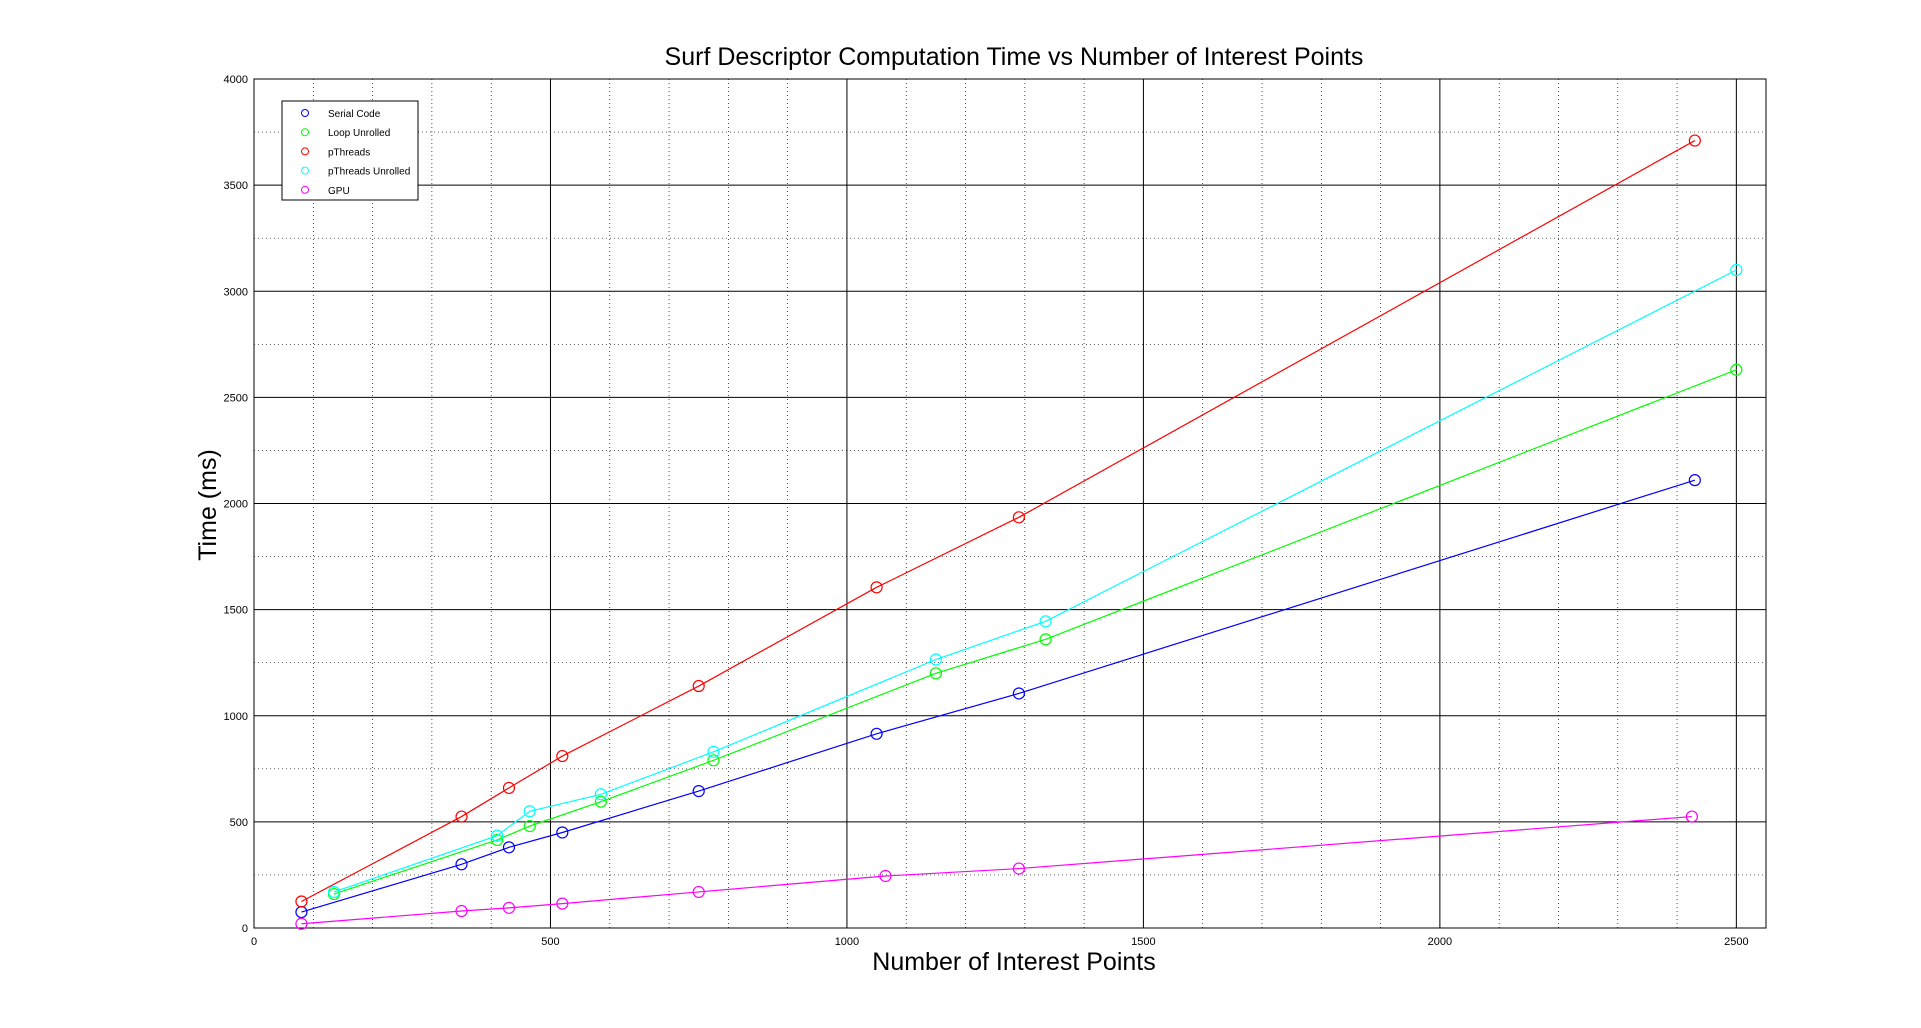 The image size is (1921, 1028). What do you see at coordinates (359, 133) in the screenshot?
I see `legend-label-loop-unrolled: Loop Unrolled` at bounding box center [359, 133].